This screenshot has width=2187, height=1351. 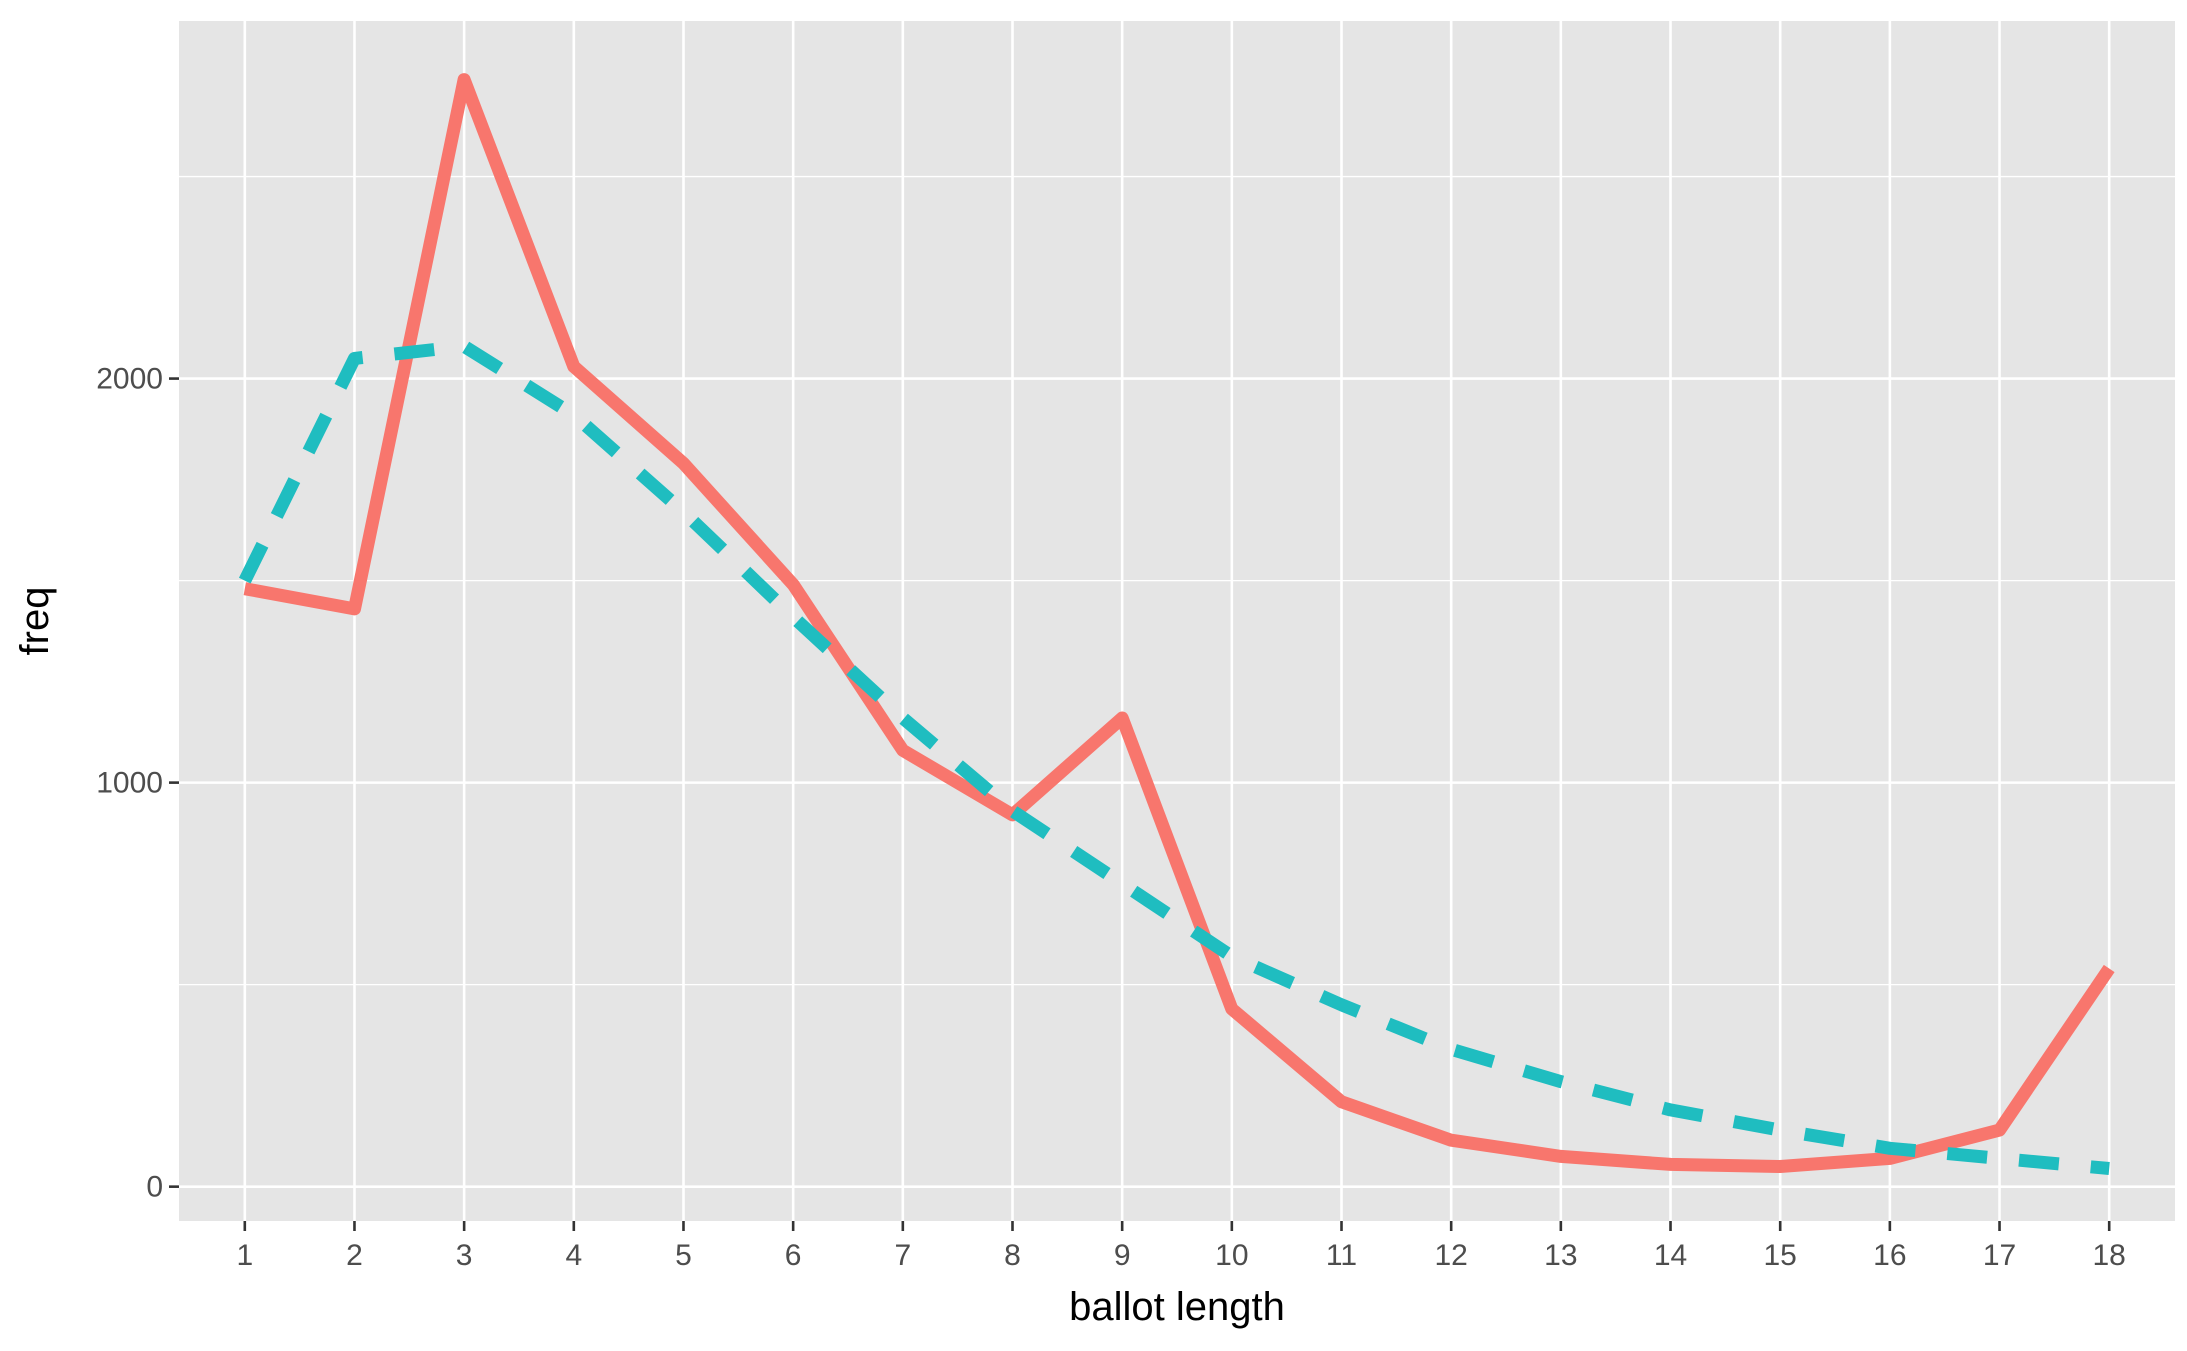 I want to click on x-tick-label: 8, so click(x=1012, y=1255).